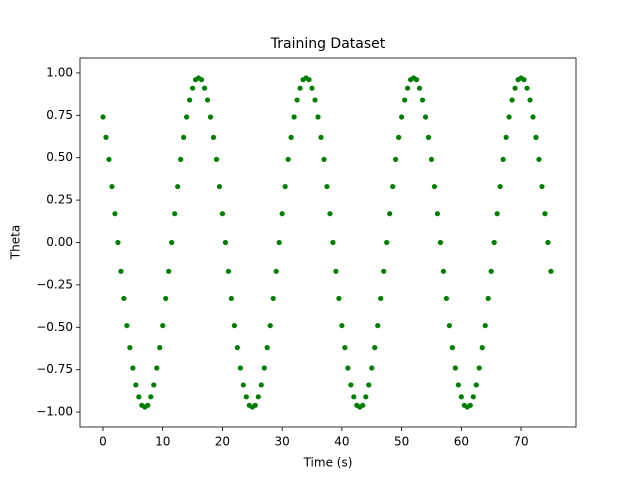 The height and width of the screenshot is (484, 640). Describe the element at coordinates (59, 242) in the screenshot. I see `y-tick-label: 0.00` at that location.